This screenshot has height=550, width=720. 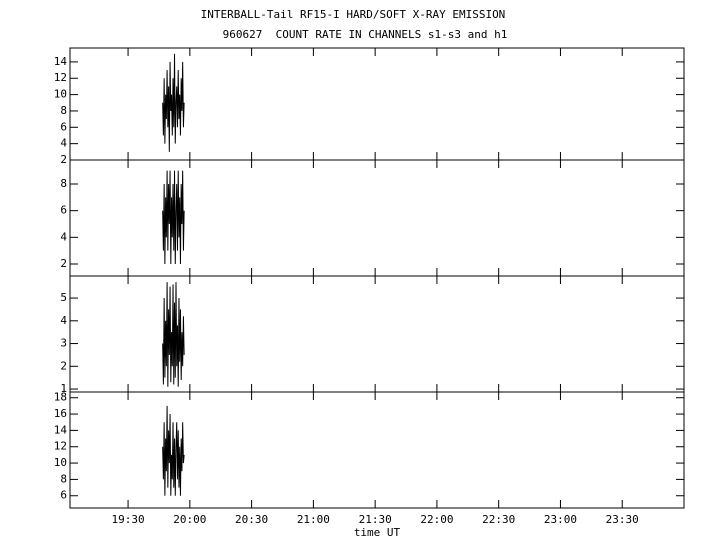 I want to click on y-tick-label: 16, so click(x=60, y=413).